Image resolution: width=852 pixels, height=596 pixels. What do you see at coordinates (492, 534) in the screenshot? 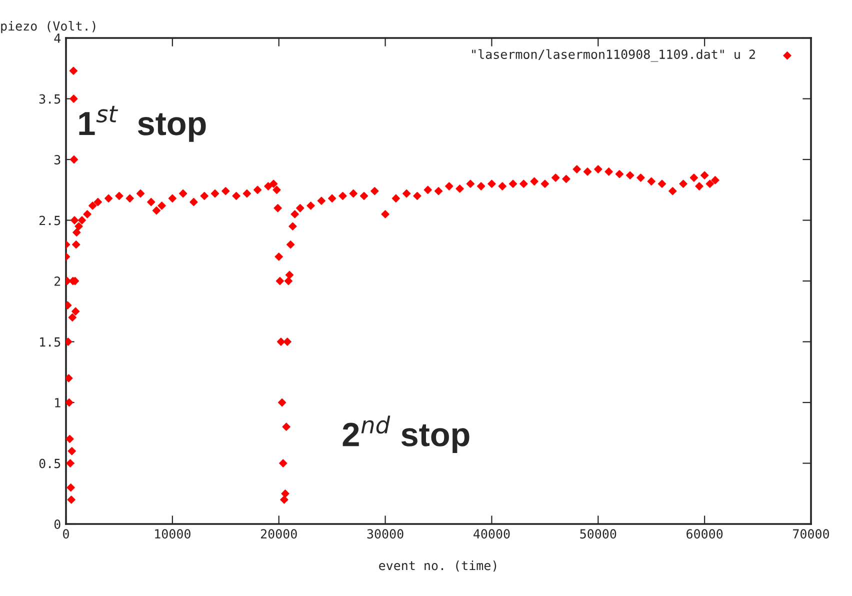
I see `x-tick-label: 40000` at bounding box center [492, 534].